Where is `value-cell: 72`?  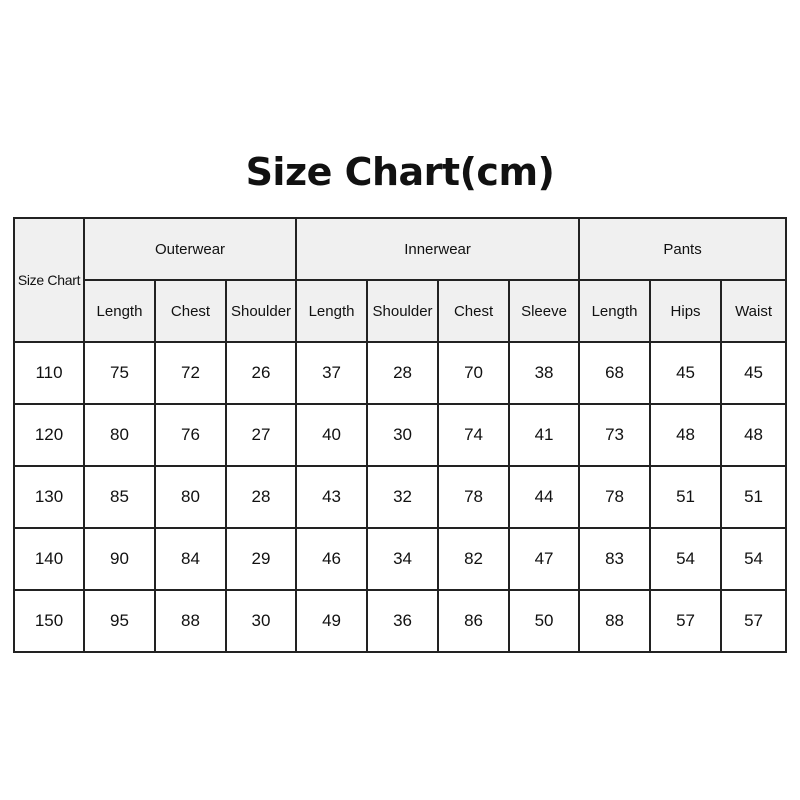
value-cell: 72 is located at coordinates (190, 373).